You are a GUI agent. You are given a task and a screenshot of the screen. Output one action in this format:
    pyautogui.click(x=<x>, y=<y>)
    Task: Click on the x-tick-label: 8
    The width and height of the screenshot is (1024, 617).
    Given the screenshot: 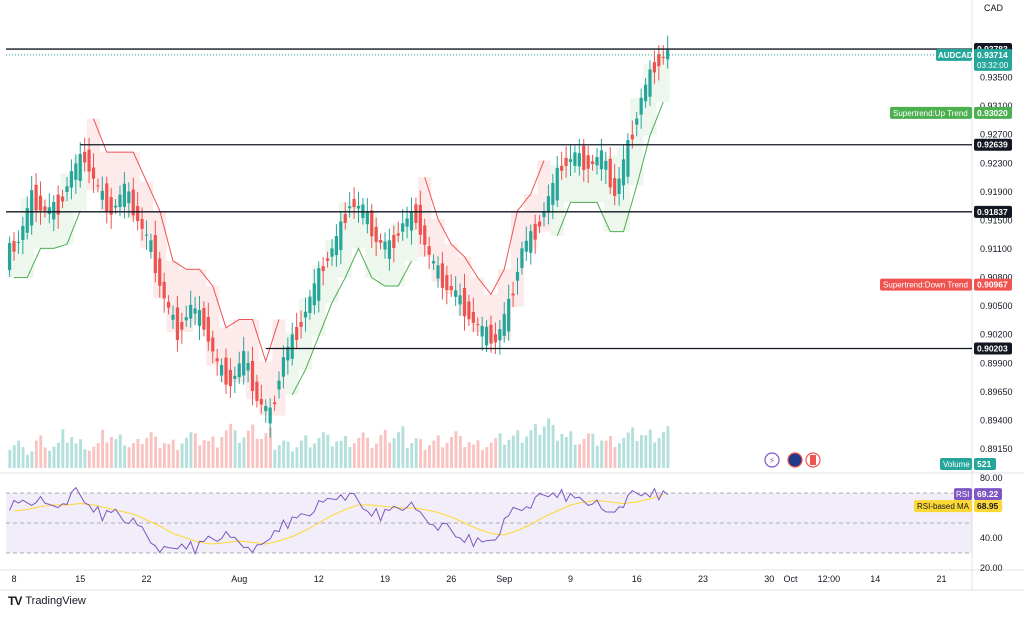 What is the action you would take?
    pyautogui.click(x=13, y=579)
    